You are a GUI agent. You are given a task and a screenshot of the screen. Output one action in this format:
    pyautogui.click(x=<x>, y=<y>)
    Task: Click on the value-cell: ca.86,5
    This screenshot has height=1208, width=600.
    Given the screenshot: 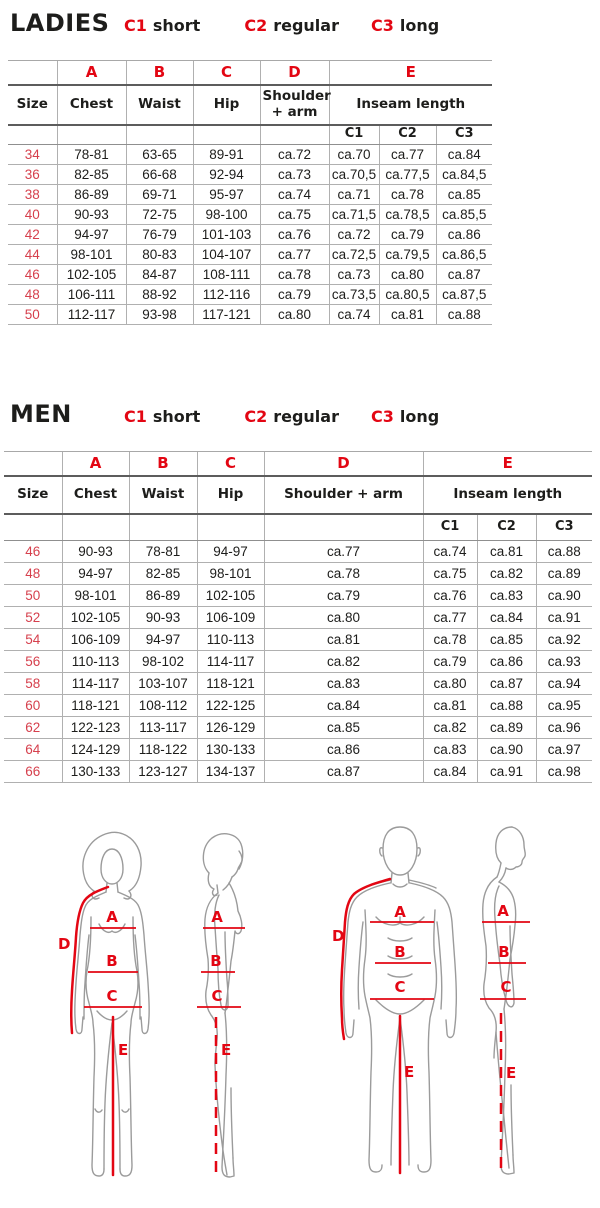 What is the action you would take?
    pyautogui.click(x=464, y=254)
    